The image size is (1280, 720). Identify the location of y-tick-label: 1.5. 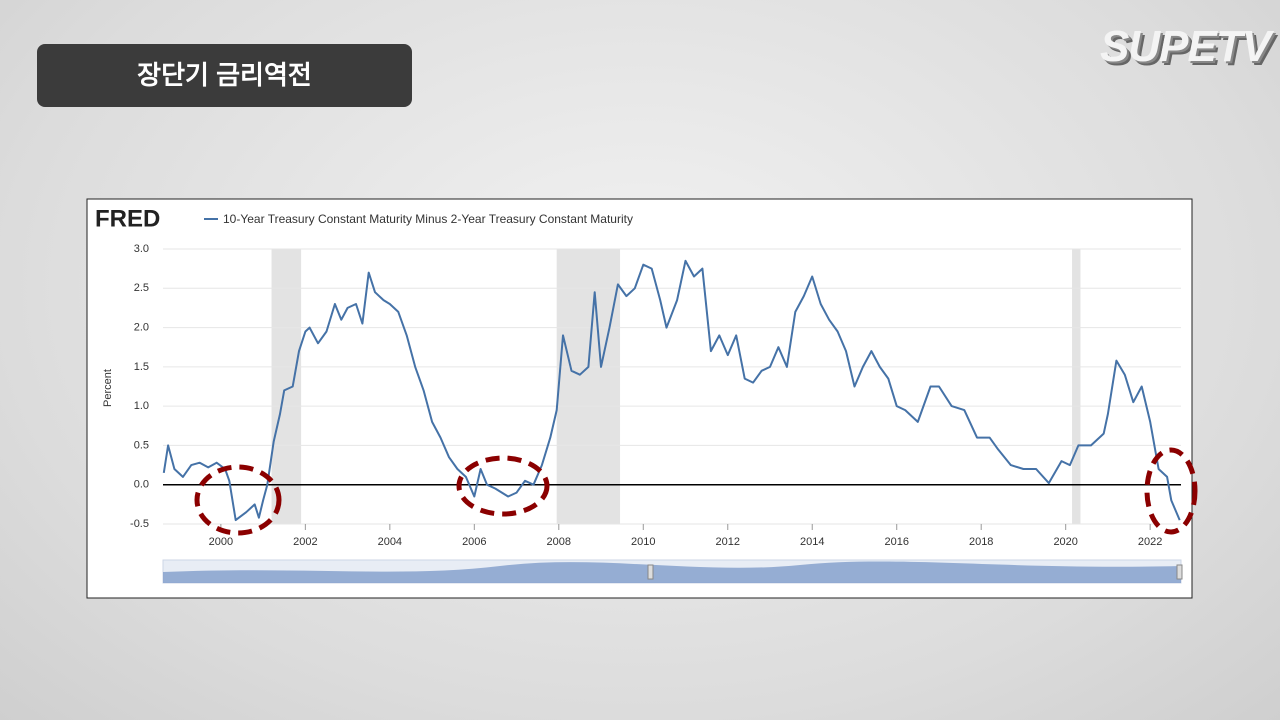
(141, 367).